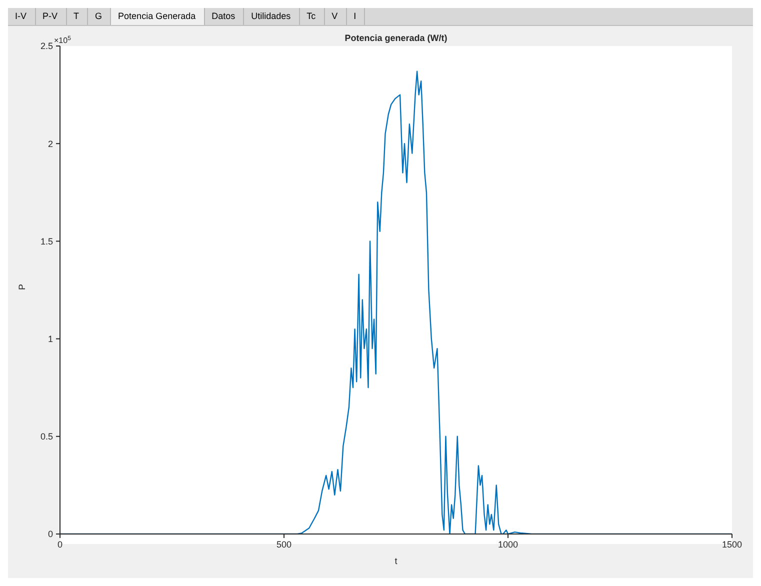 The width and height of the screenshot is (761, 586). Describe the element at coordinates (46, 46) in the screenshot. I see `y-tick-label: 2.5` at that location.